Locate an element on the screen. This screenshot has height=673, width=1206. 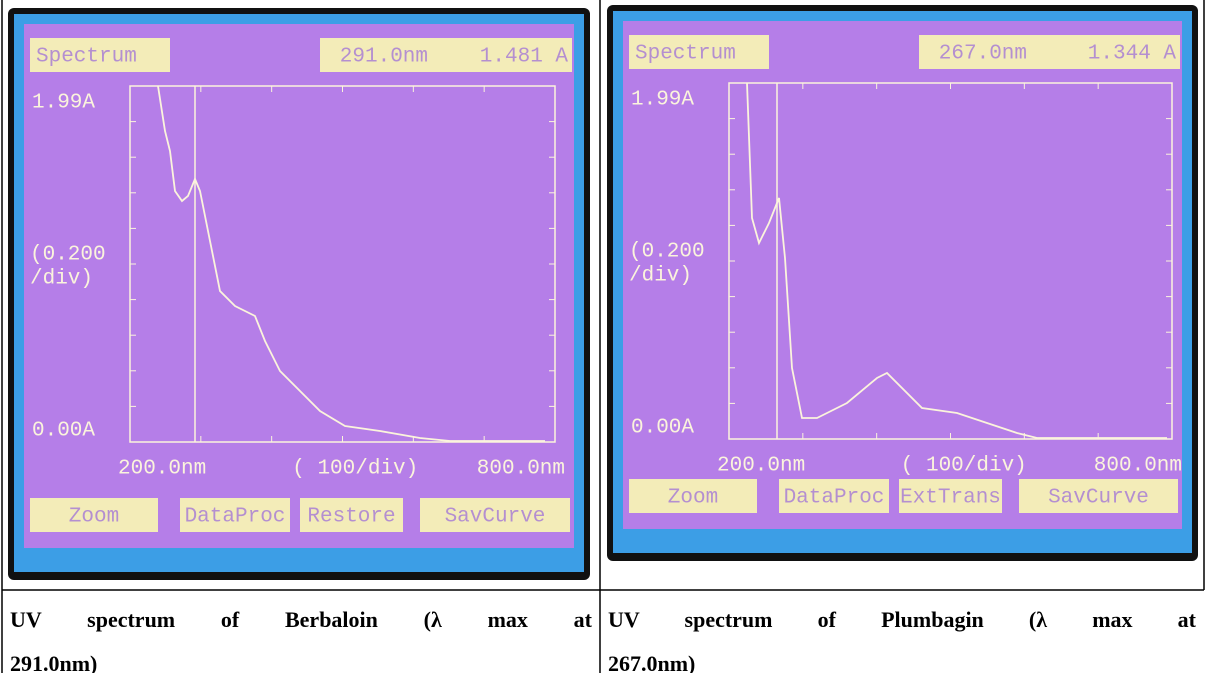
caption-line: 267.0nm) is located at coordinates (652, 662).